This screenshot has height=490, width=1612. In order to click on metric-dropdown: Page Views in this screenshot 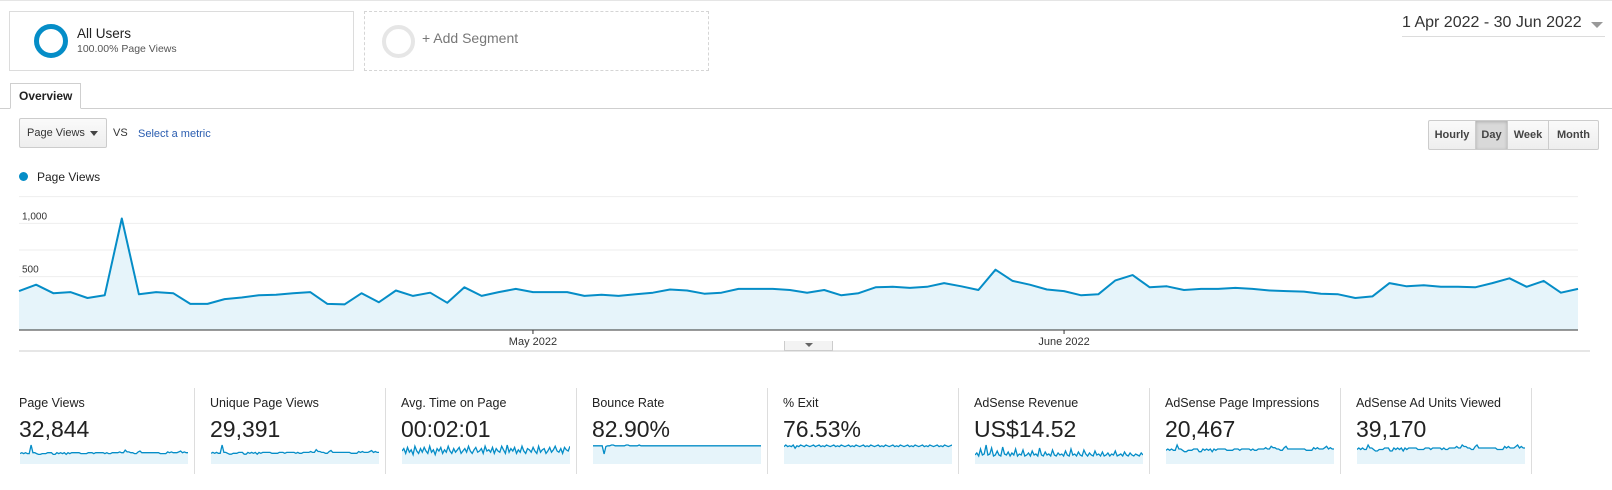, I will do `click(63, 133)`.